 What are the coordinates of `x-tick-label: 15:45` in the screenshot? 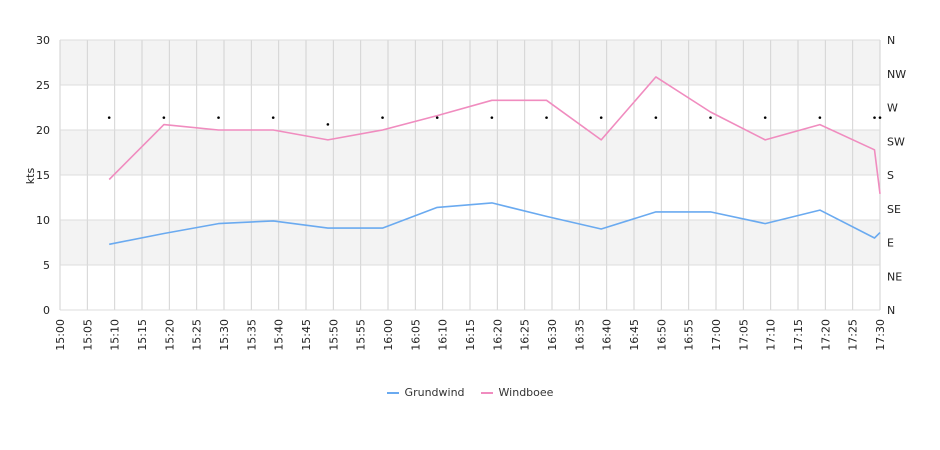 It's located at (306, 335).